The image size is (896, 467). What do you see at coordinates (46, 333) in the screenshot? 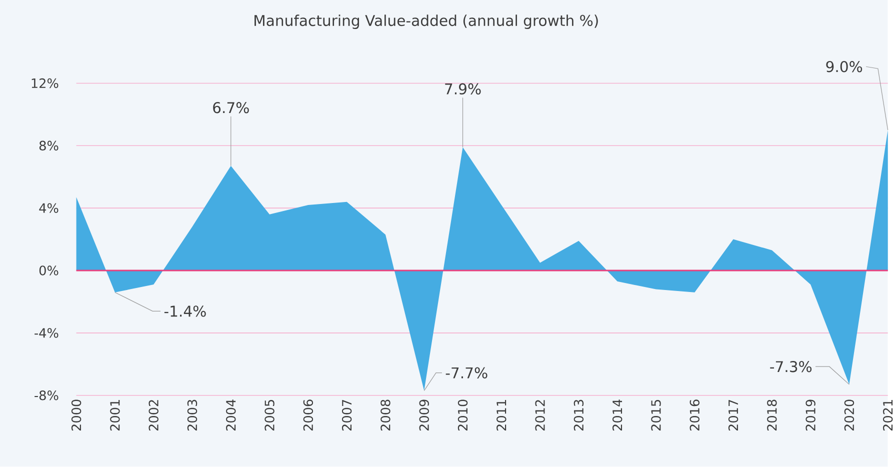
I see `y-tick-label: -4%` at bounding box center [46, 333].